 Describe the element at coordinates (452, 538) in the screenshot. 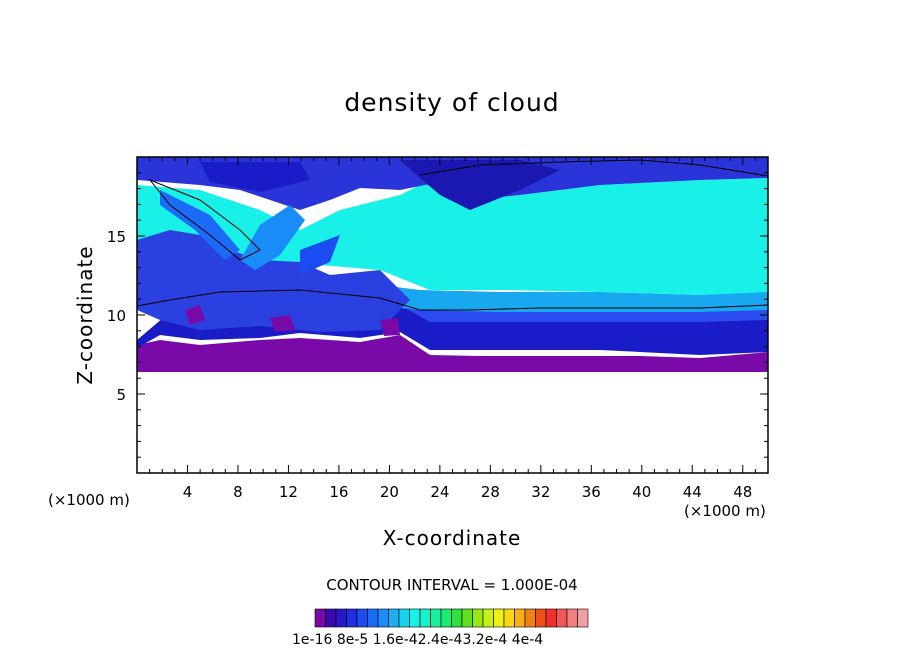

I see `x-axis-label: X-coordinate` at that location.